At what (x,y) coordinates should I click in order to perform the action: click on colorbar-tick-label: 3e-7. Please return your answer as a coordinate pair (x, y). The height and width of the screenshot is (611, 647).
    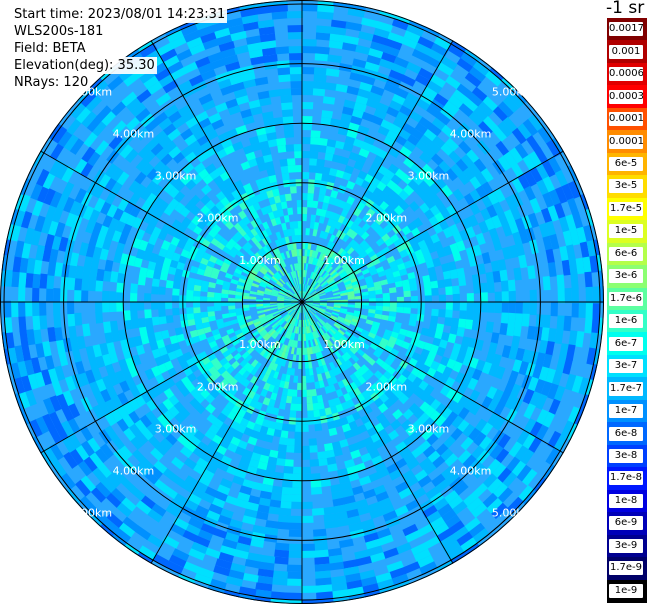
    Looking at the image, I should click on (626, 366).